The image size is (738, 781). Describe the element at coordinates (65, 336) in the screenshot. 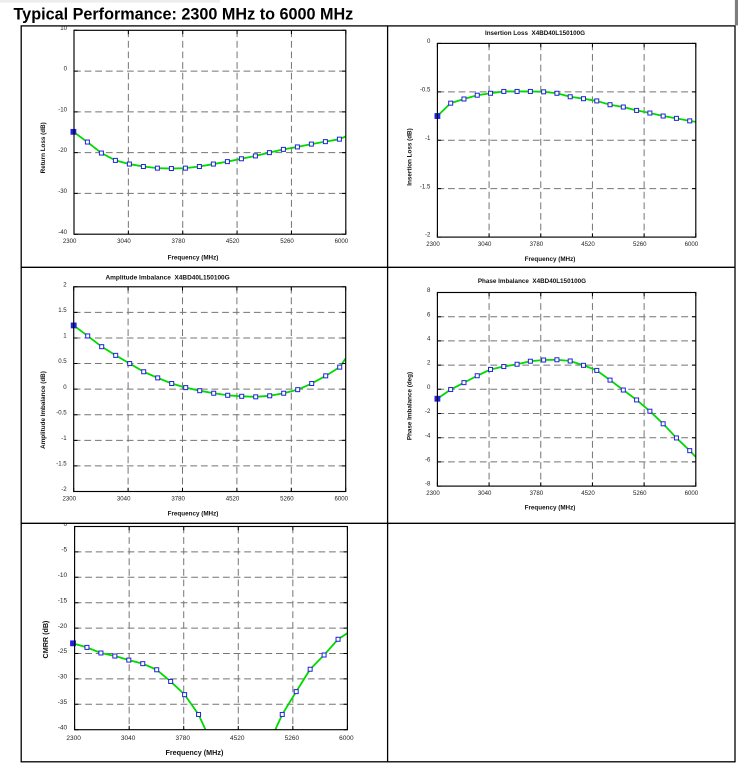

I see `svg-text: 1` at that location.